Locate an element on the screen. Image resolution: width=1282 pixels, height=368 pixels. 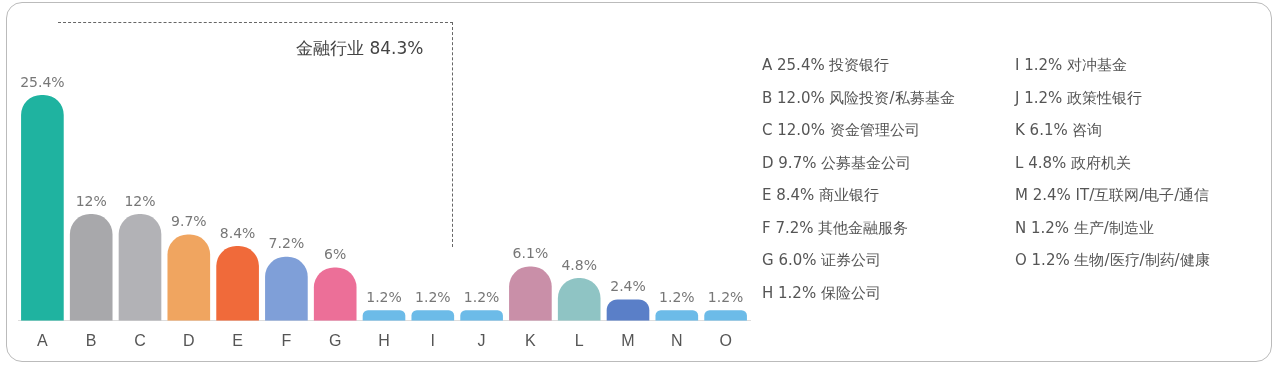
text: A 25.4% 投资银行 is located at coordinates (826, 65).